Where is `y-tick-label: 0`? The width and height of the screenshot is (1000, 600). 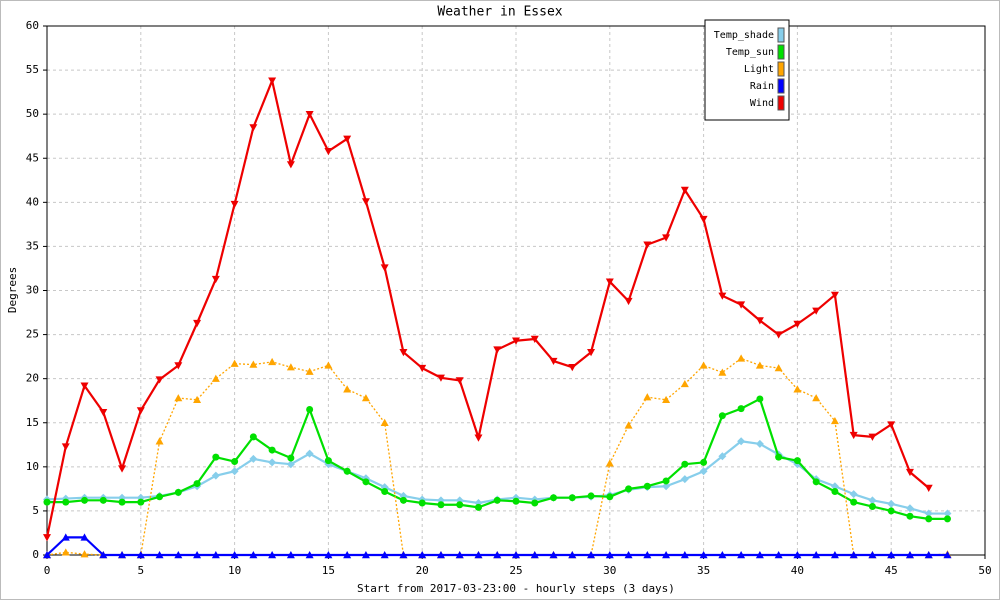
y-tick-label: 0 is located at coordinates (35, 554).